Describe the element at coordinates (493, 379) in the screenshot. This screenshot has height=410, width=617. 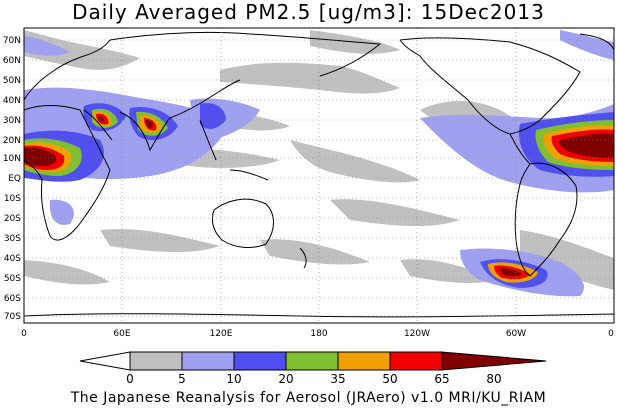
I see `colorbar-label-80: 80` at that location.